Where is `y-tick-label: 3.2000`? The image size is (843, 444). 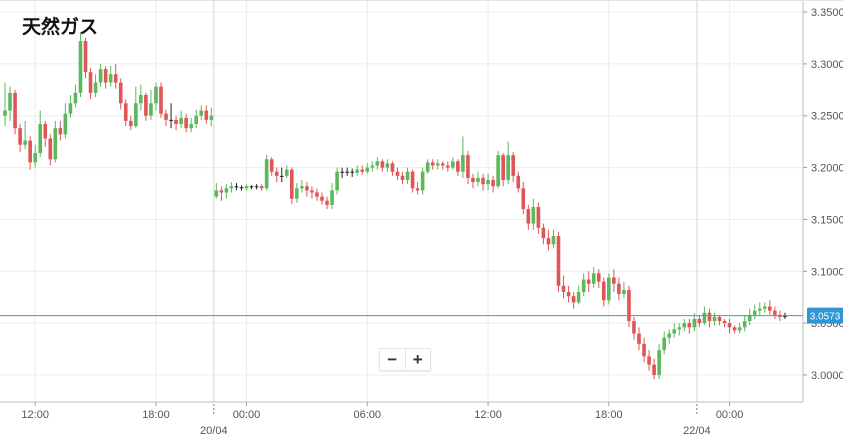
y-tick-label: 3.2000 is located at coordinates (827, 169).